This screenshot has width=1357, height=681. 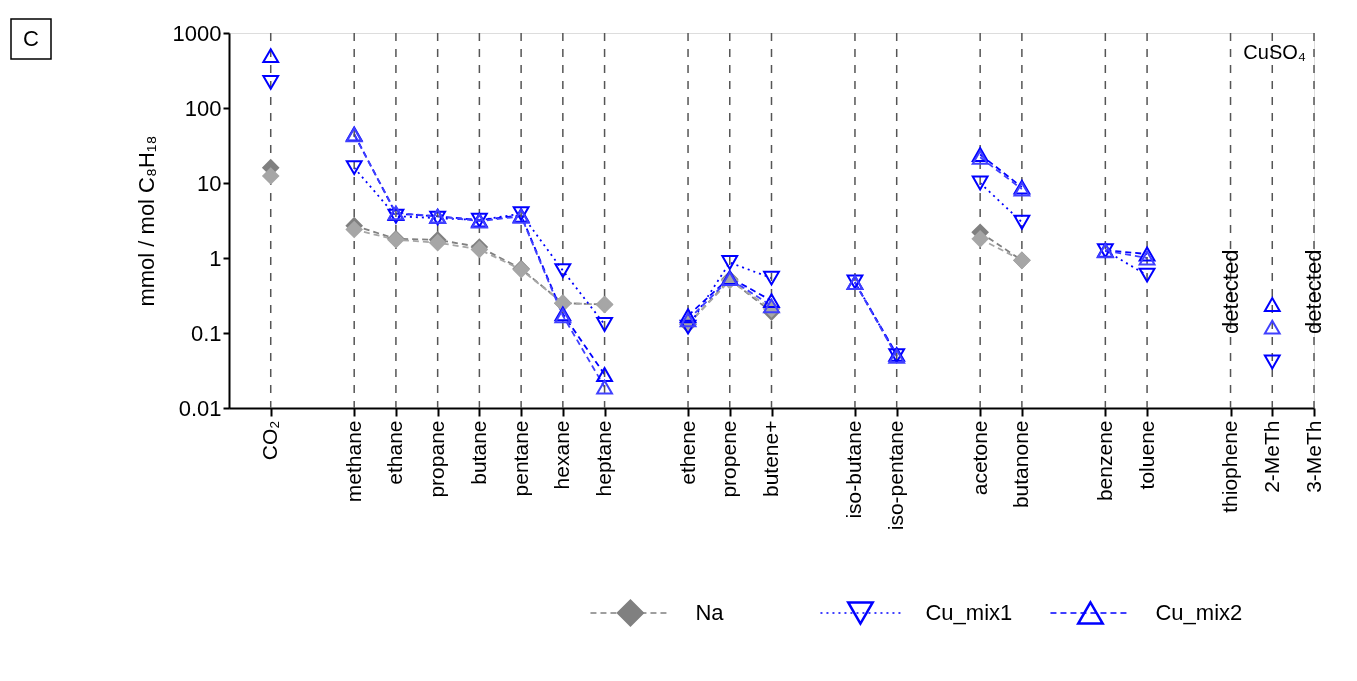 I want to click on y-tick-label: 100, so click(x=203, y=108).